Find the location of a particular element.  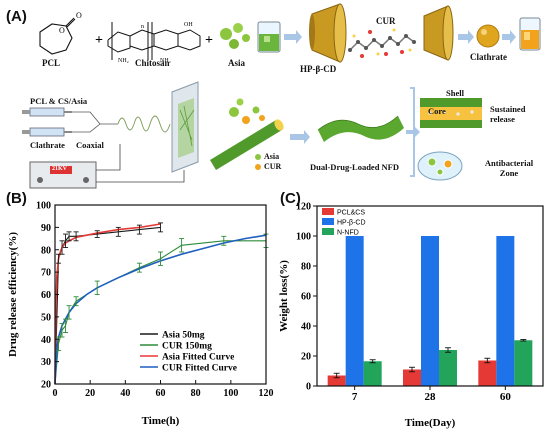

cur-label: CUR is located at coordinates (386, 21).